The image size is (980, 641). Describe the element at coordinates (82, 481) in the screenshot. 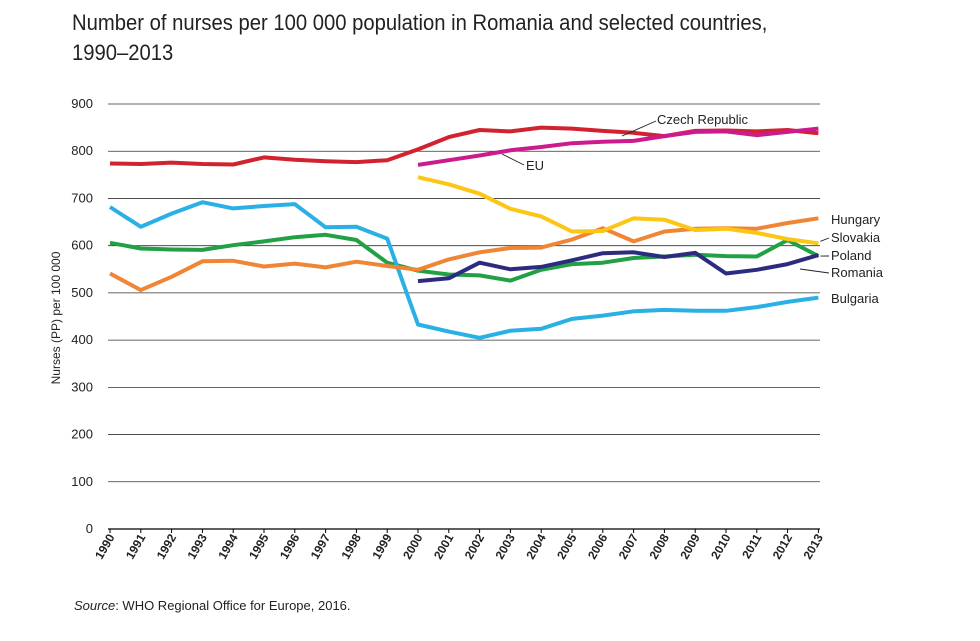

I see `y-tick-label: 100` at that location.